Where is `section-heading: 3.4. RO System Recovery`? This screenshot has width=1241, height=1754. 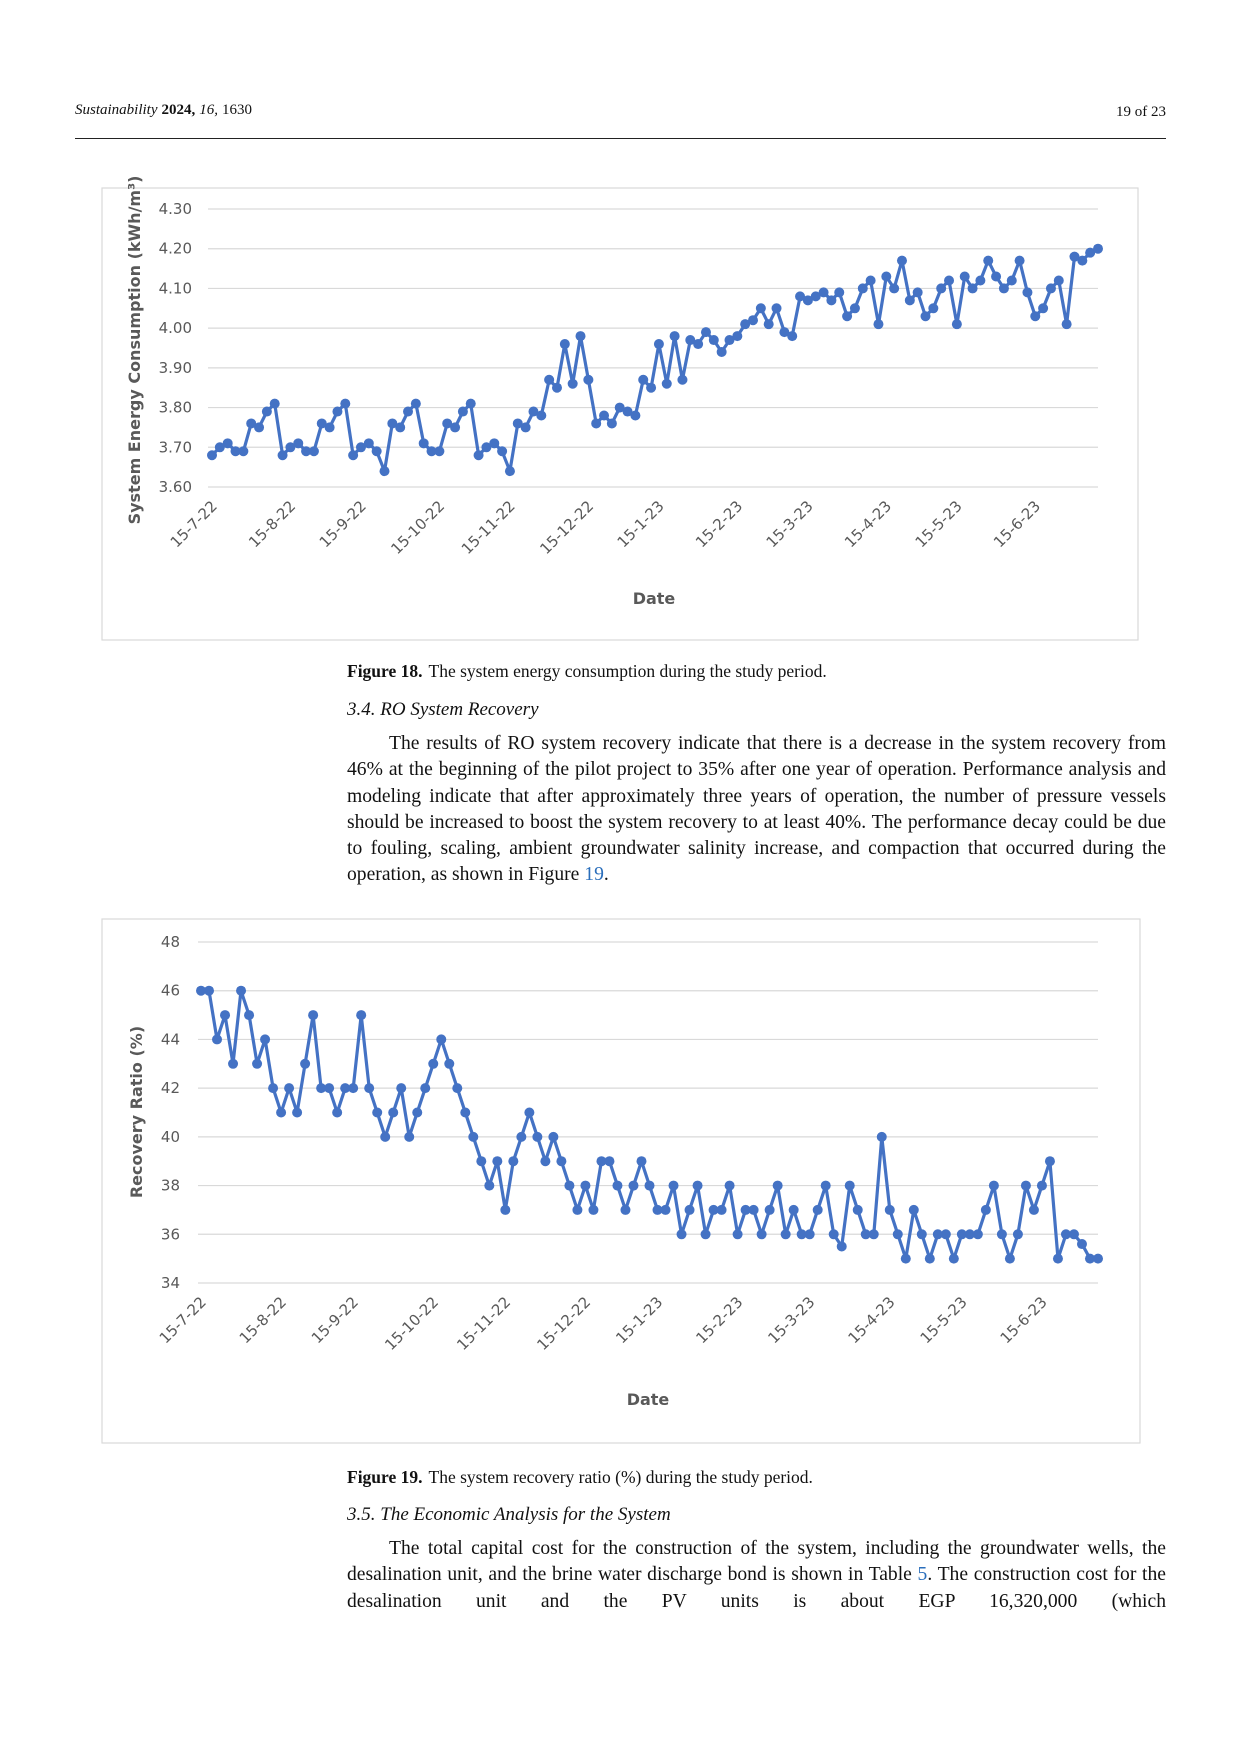 section-heading: 3.4. RO System Recovery is located at coordinates (443, 709).